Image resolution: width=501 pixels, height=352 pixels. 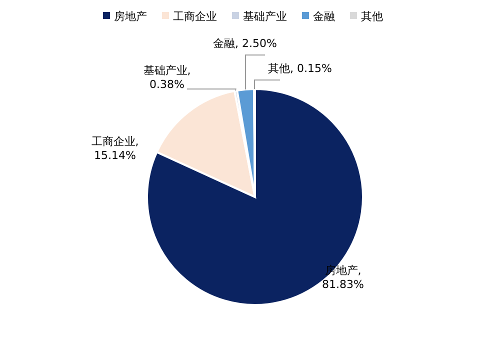 What do you see at coordinates (265, 16) in the screenshot?
I see `legend-label: 基础产业` at bounding box center [265, 16].